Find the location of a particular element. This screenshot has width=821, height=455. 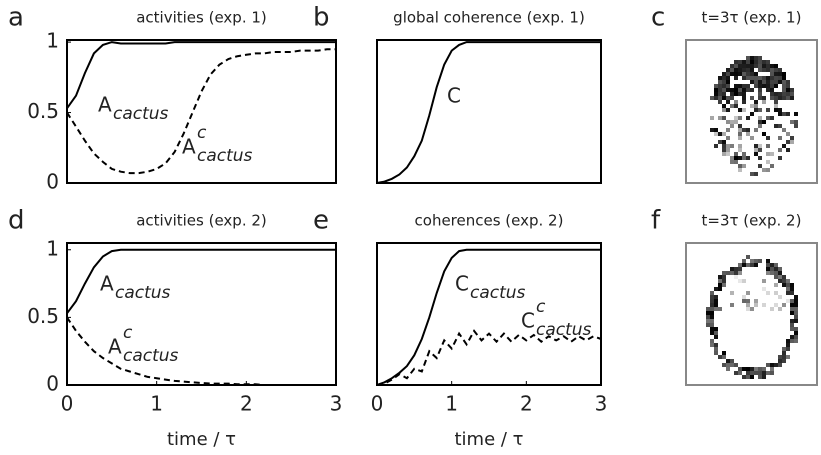

y-tick-label: 0 is located at coordinates (52, 182).